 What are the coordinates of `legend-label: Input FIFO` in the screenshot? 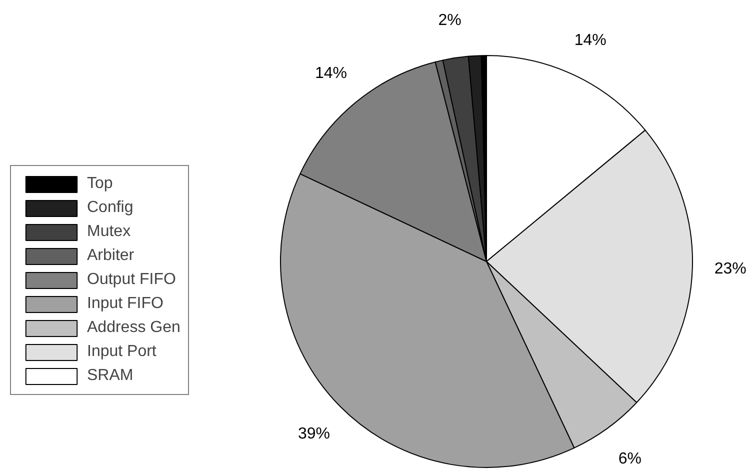 It's located at (125, 304).